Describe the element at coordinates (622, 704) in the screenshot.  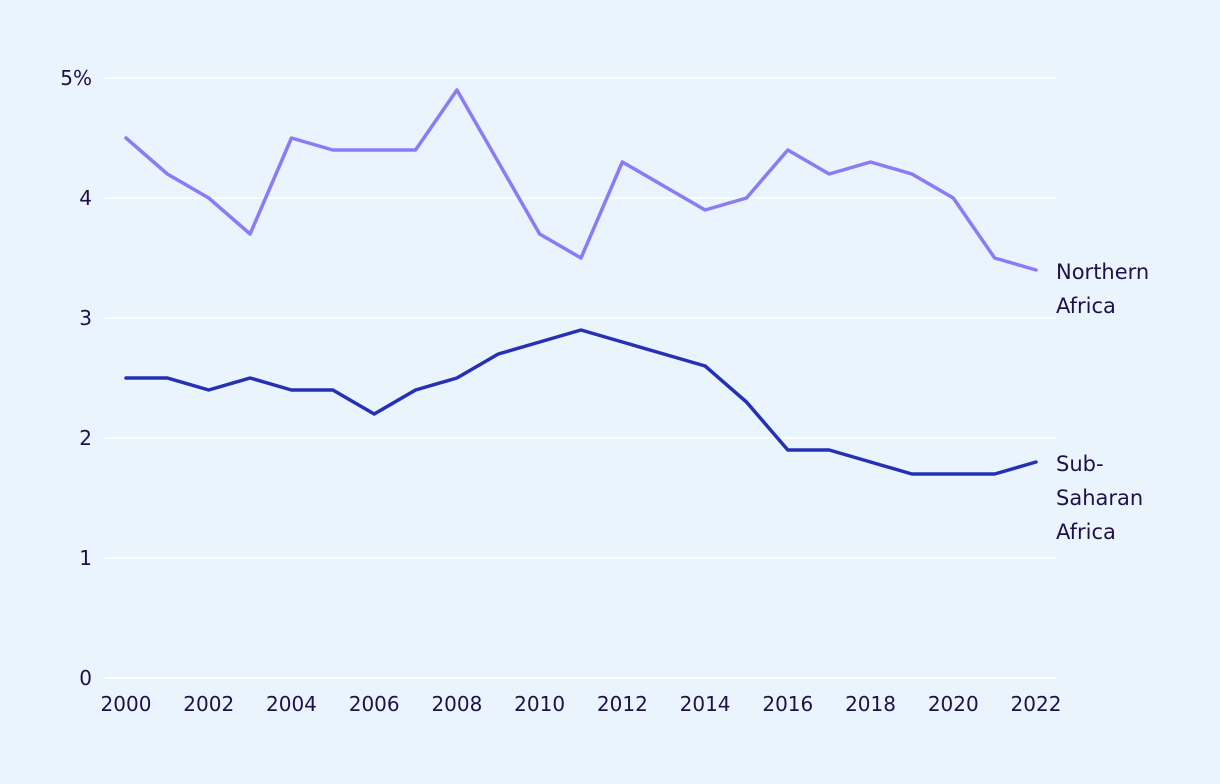
I see `x-tick-label: 2012` at that location.